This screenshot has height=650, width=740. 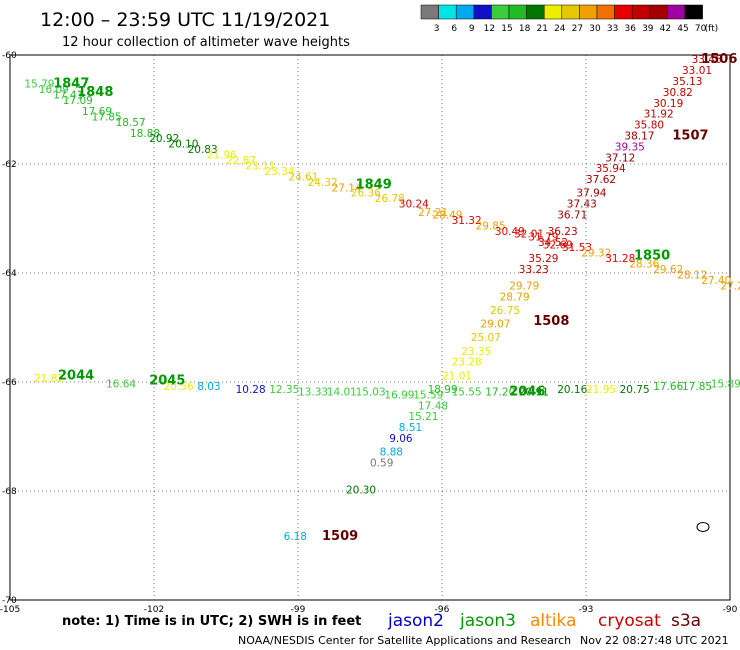 What do you see at coordinates (433, 406) in the screenshot?
I see `swh-point: 17.48` at bounding box center [433, 406].